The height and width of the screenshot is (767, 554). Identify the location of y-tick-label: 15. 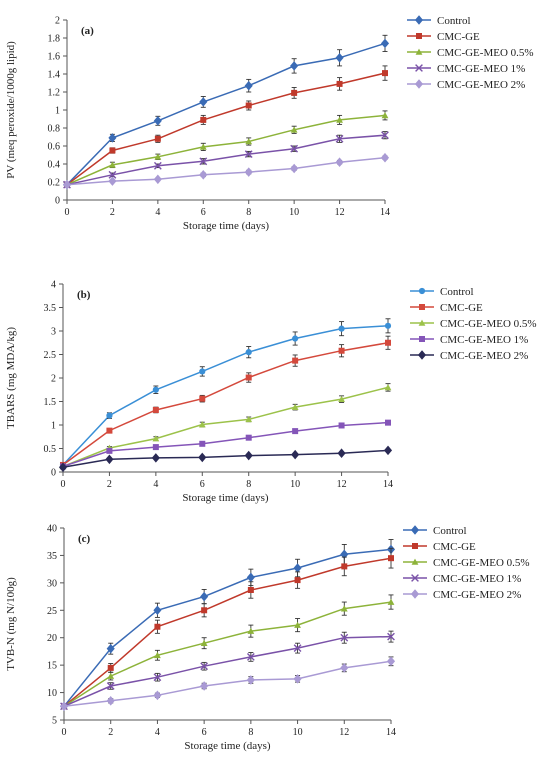
(52, 666).